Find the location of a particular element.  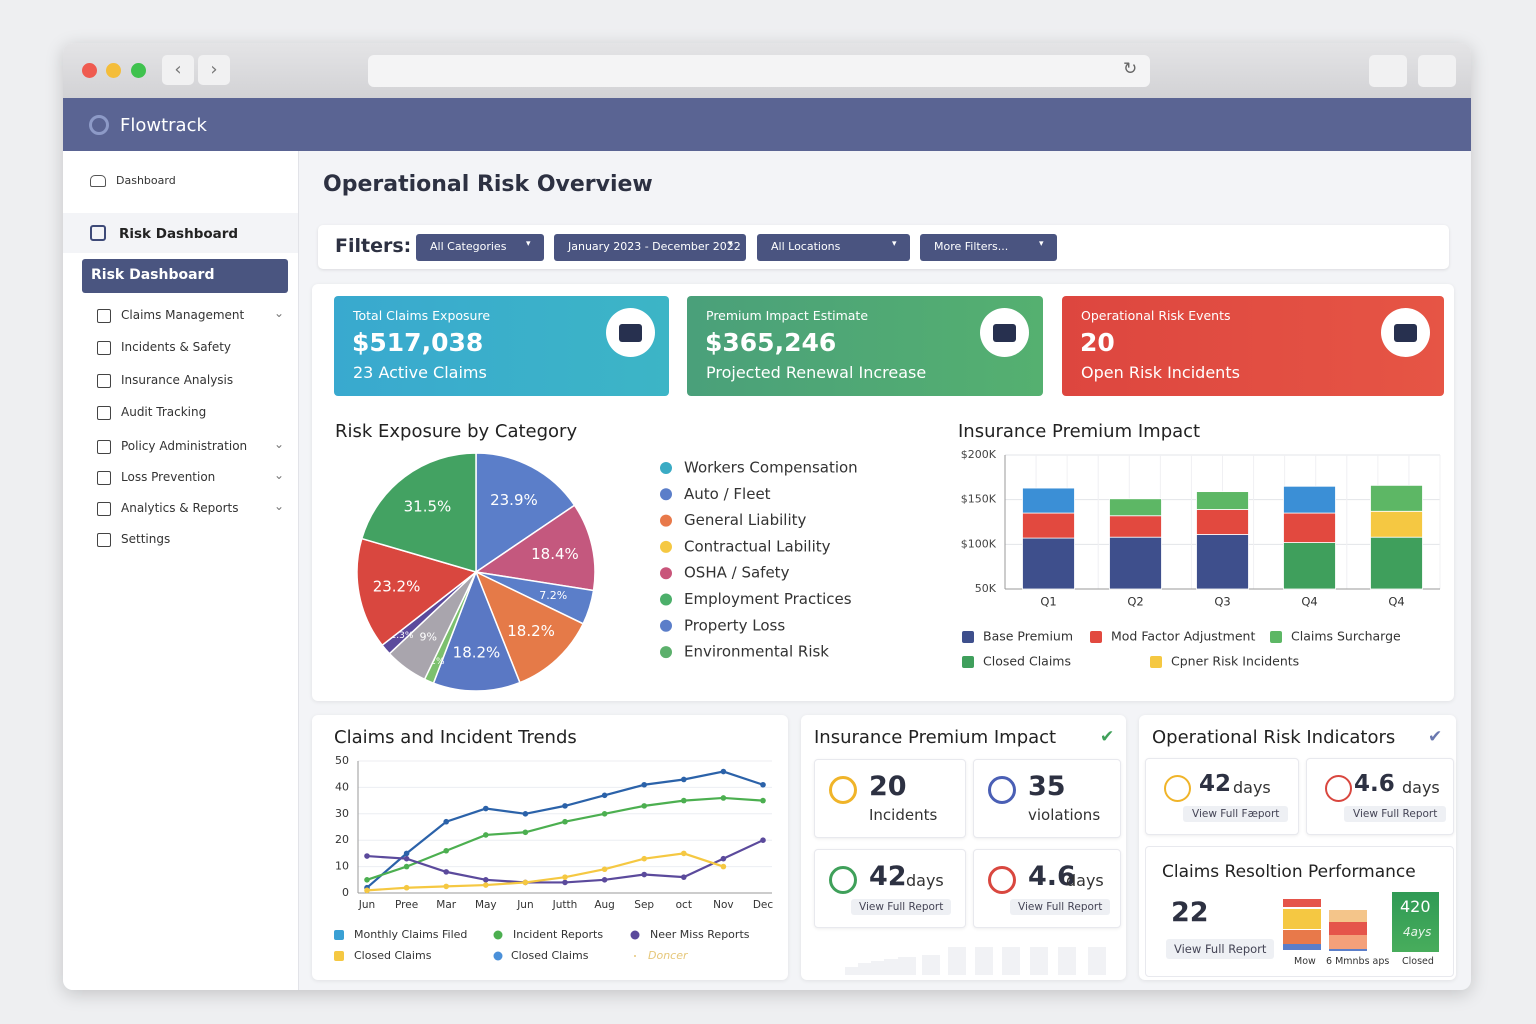

nav-item: Settings is located at coordinates (146, 539).